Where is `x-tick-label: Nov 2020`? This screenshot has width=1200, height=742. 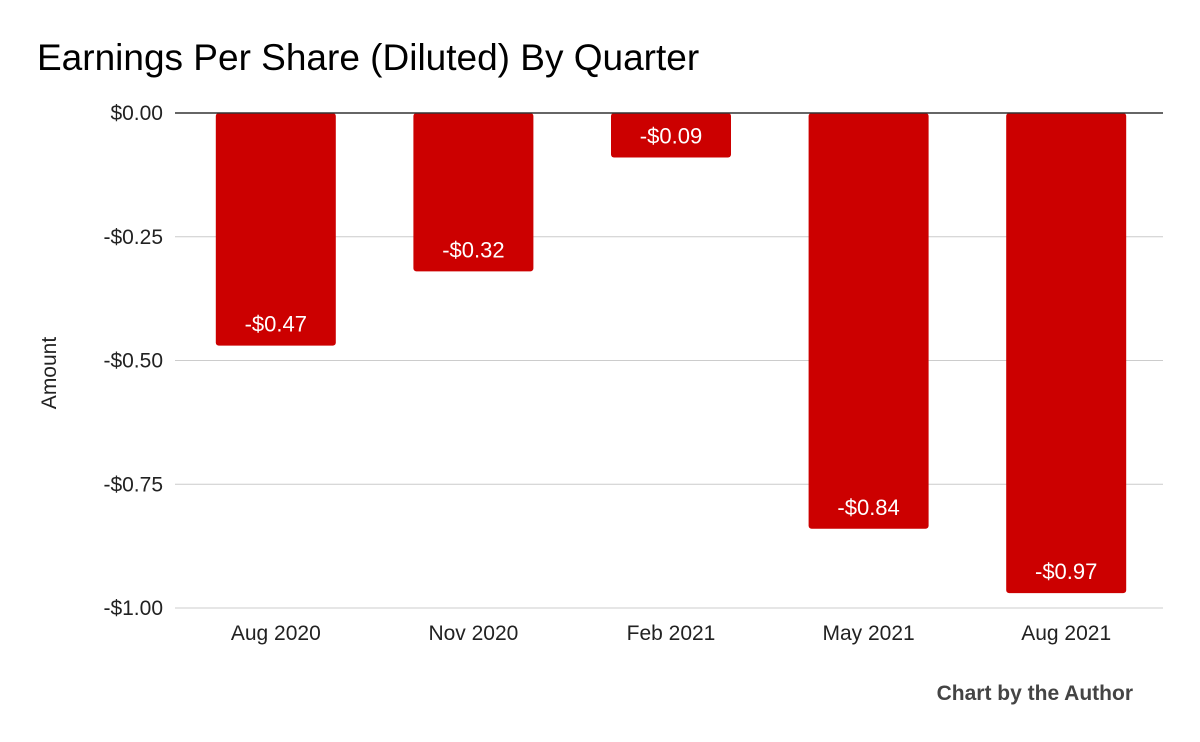
x-tick-label: Nov 2020 is located at coordinates (473, 633).